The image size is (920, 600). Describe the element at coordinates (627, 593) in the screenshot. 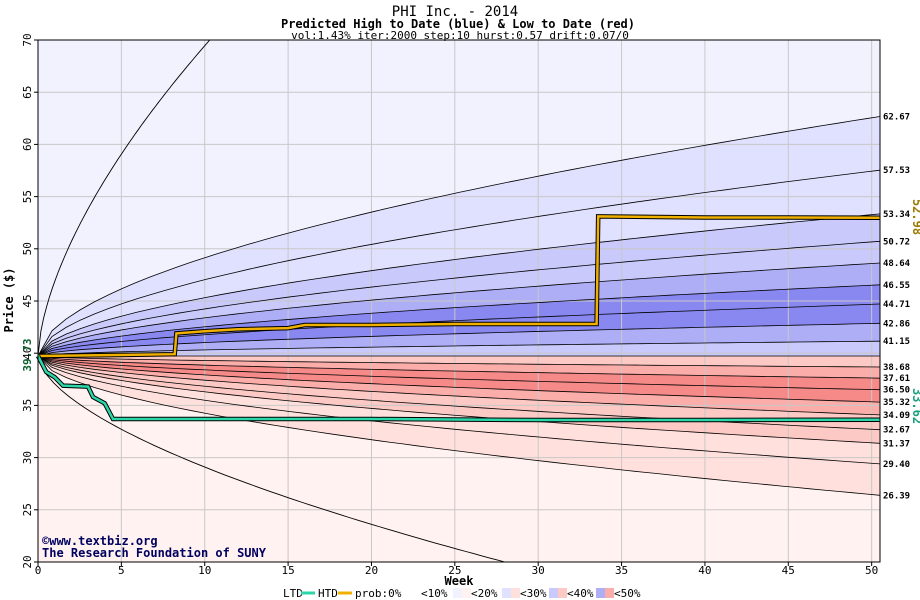

I see `legend-band-50-label: <50%` at that location.